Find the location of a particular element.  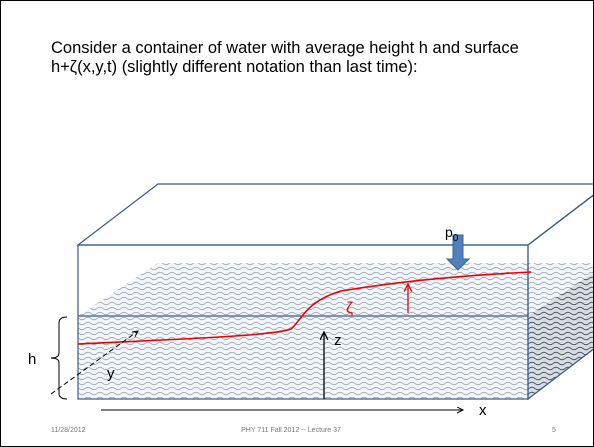

pressure-label: p0 is located at coordinates (452, 234).